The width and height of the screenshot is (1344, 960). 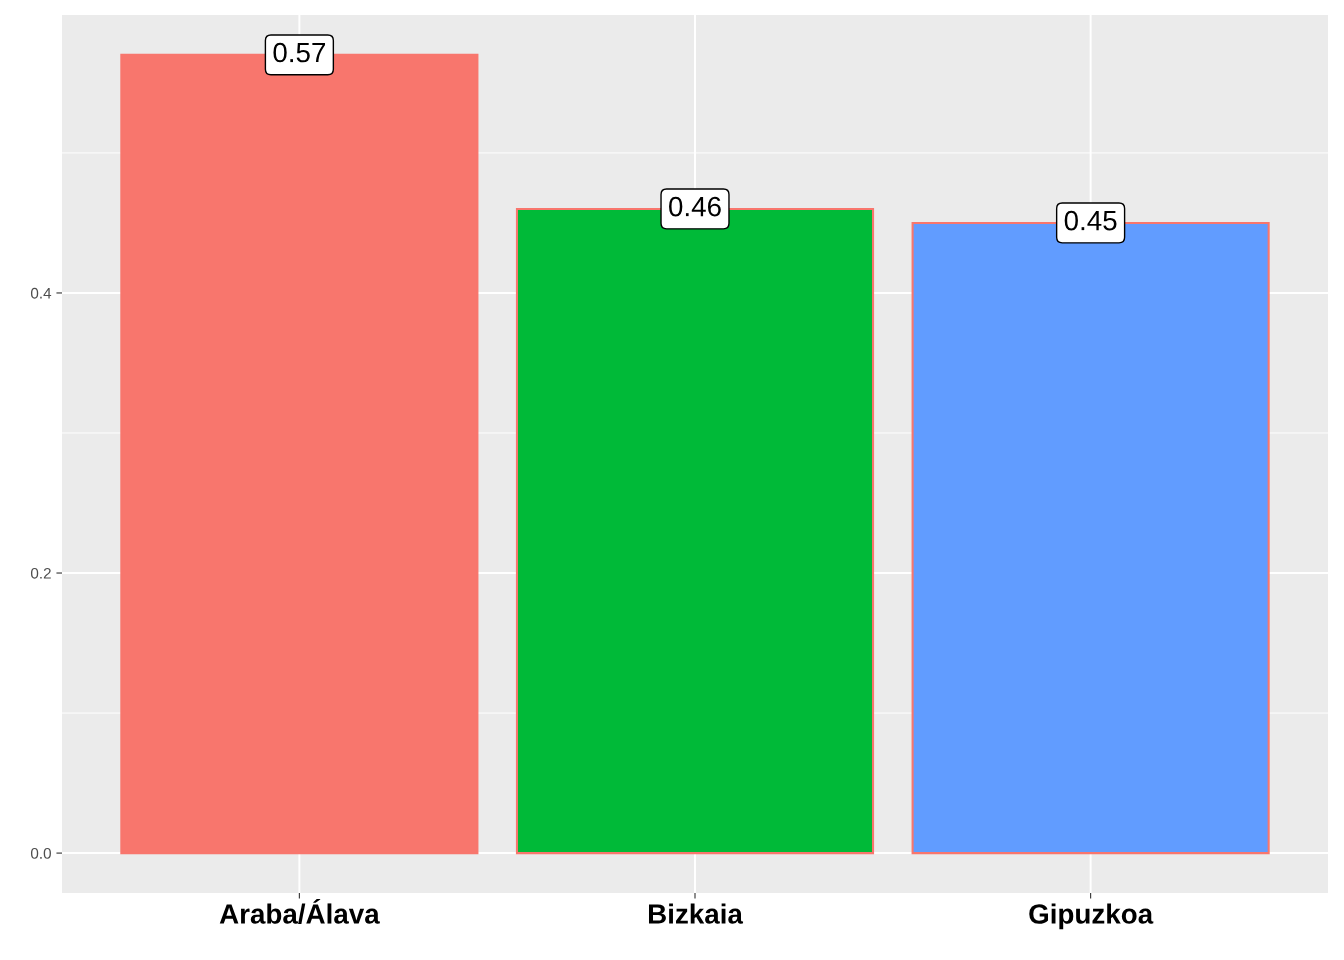 What do you see at coordinates (1090, 220) in the screenshot?
I see `data-label: 0.45` at bounding box center [1090, 220].